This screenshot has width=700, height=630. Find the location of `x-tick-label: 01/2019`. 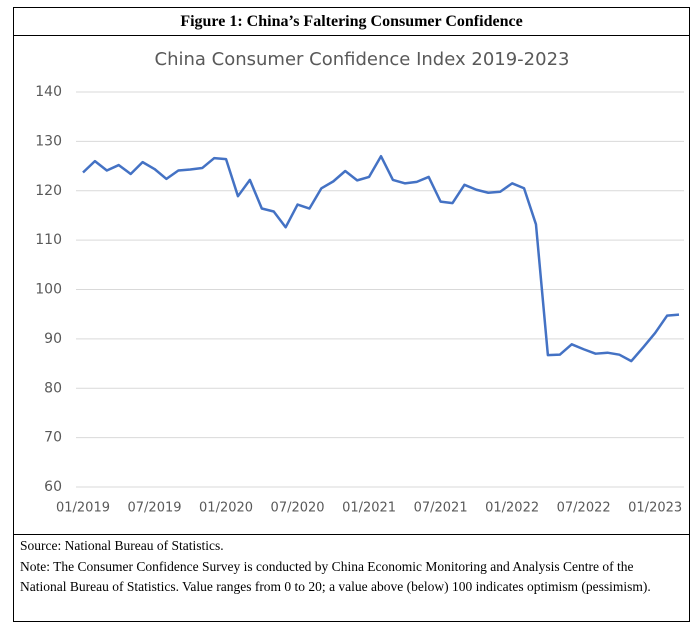

x-tick-label: 01/2019 is located at coordinates (83, 508).